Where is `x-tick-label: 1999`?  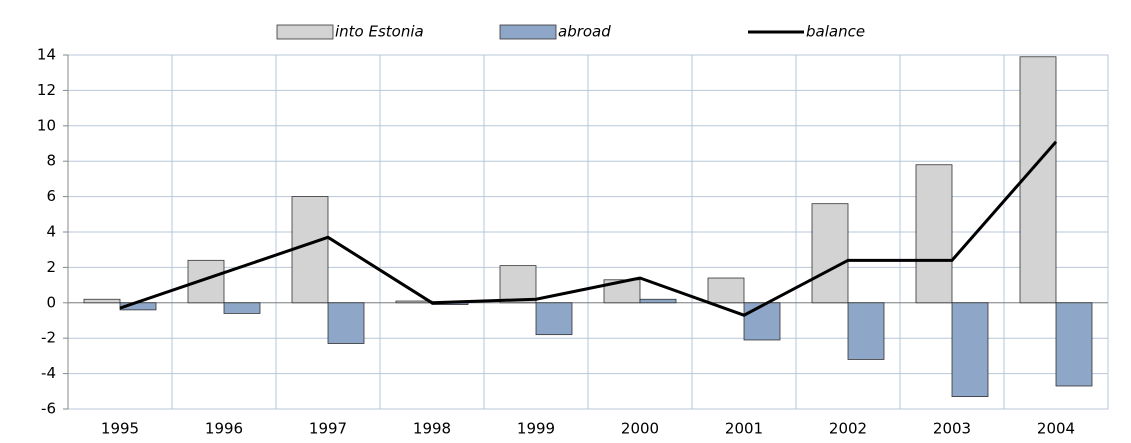
x-tick-label: 1999 is located at coordinates (536, 429).